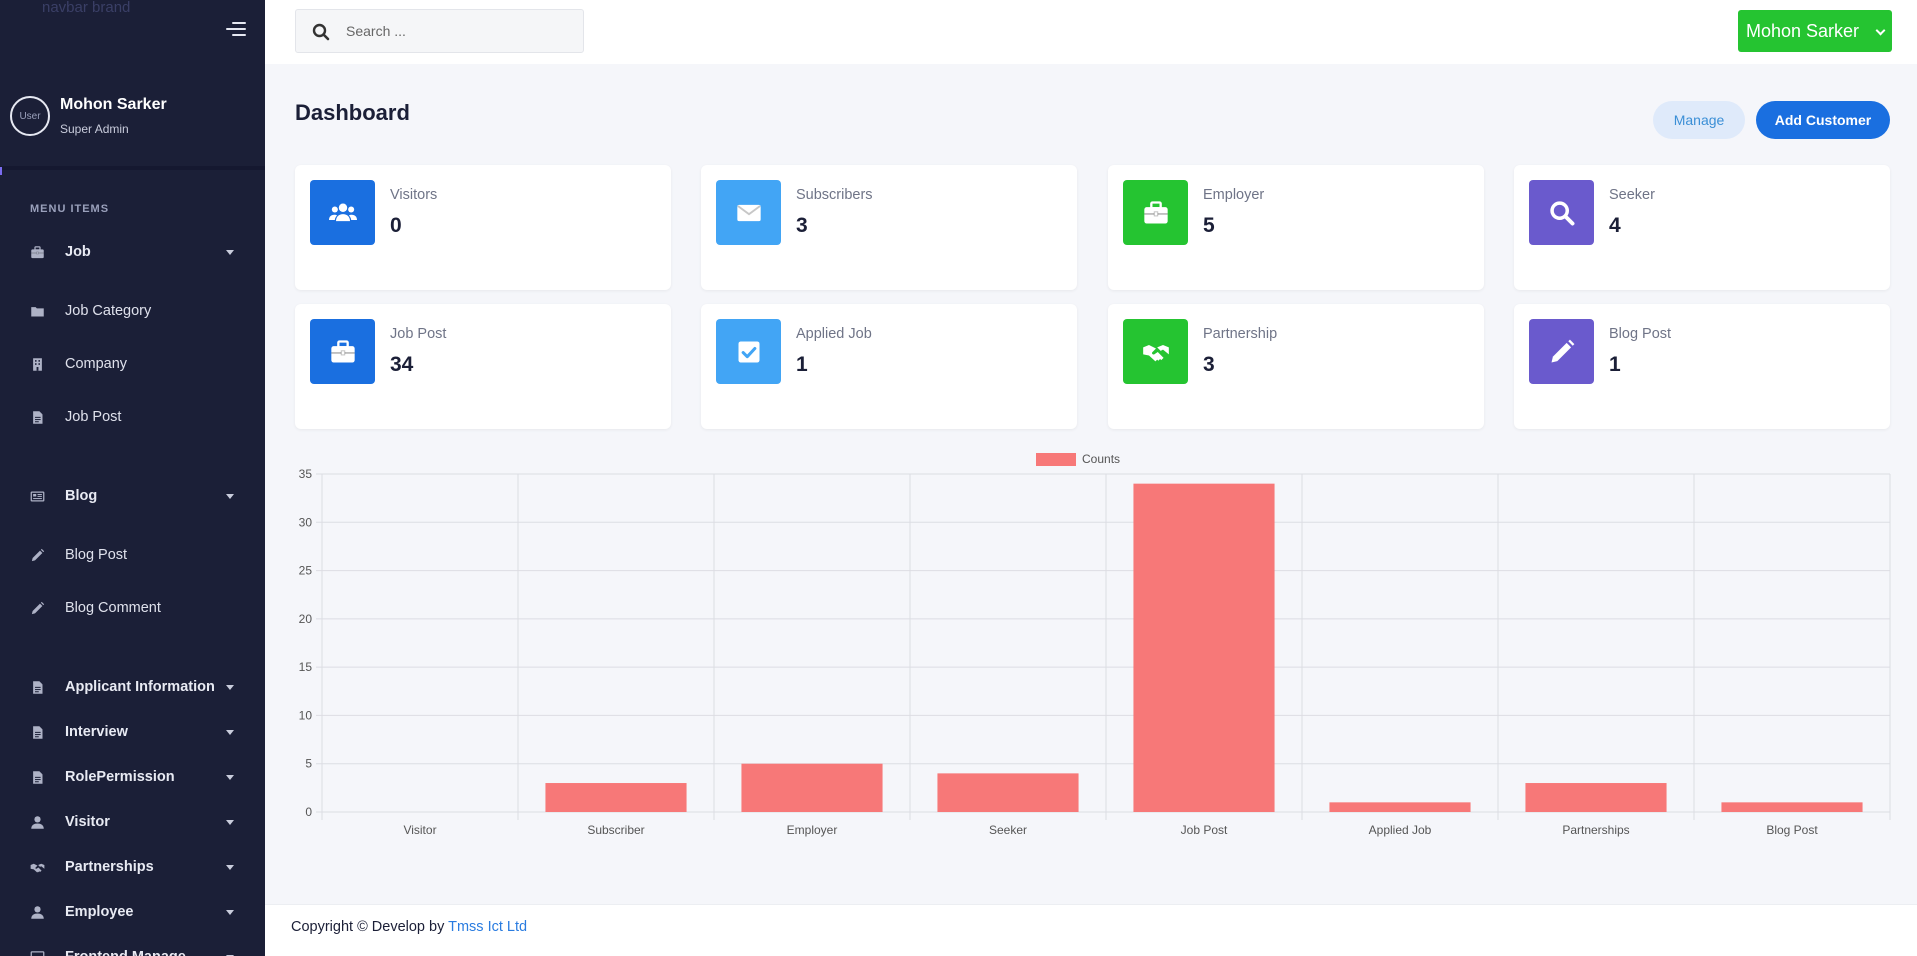 The width and height of the screenshot is (1917, 956). I want to click on search-input, so click(456, 31).